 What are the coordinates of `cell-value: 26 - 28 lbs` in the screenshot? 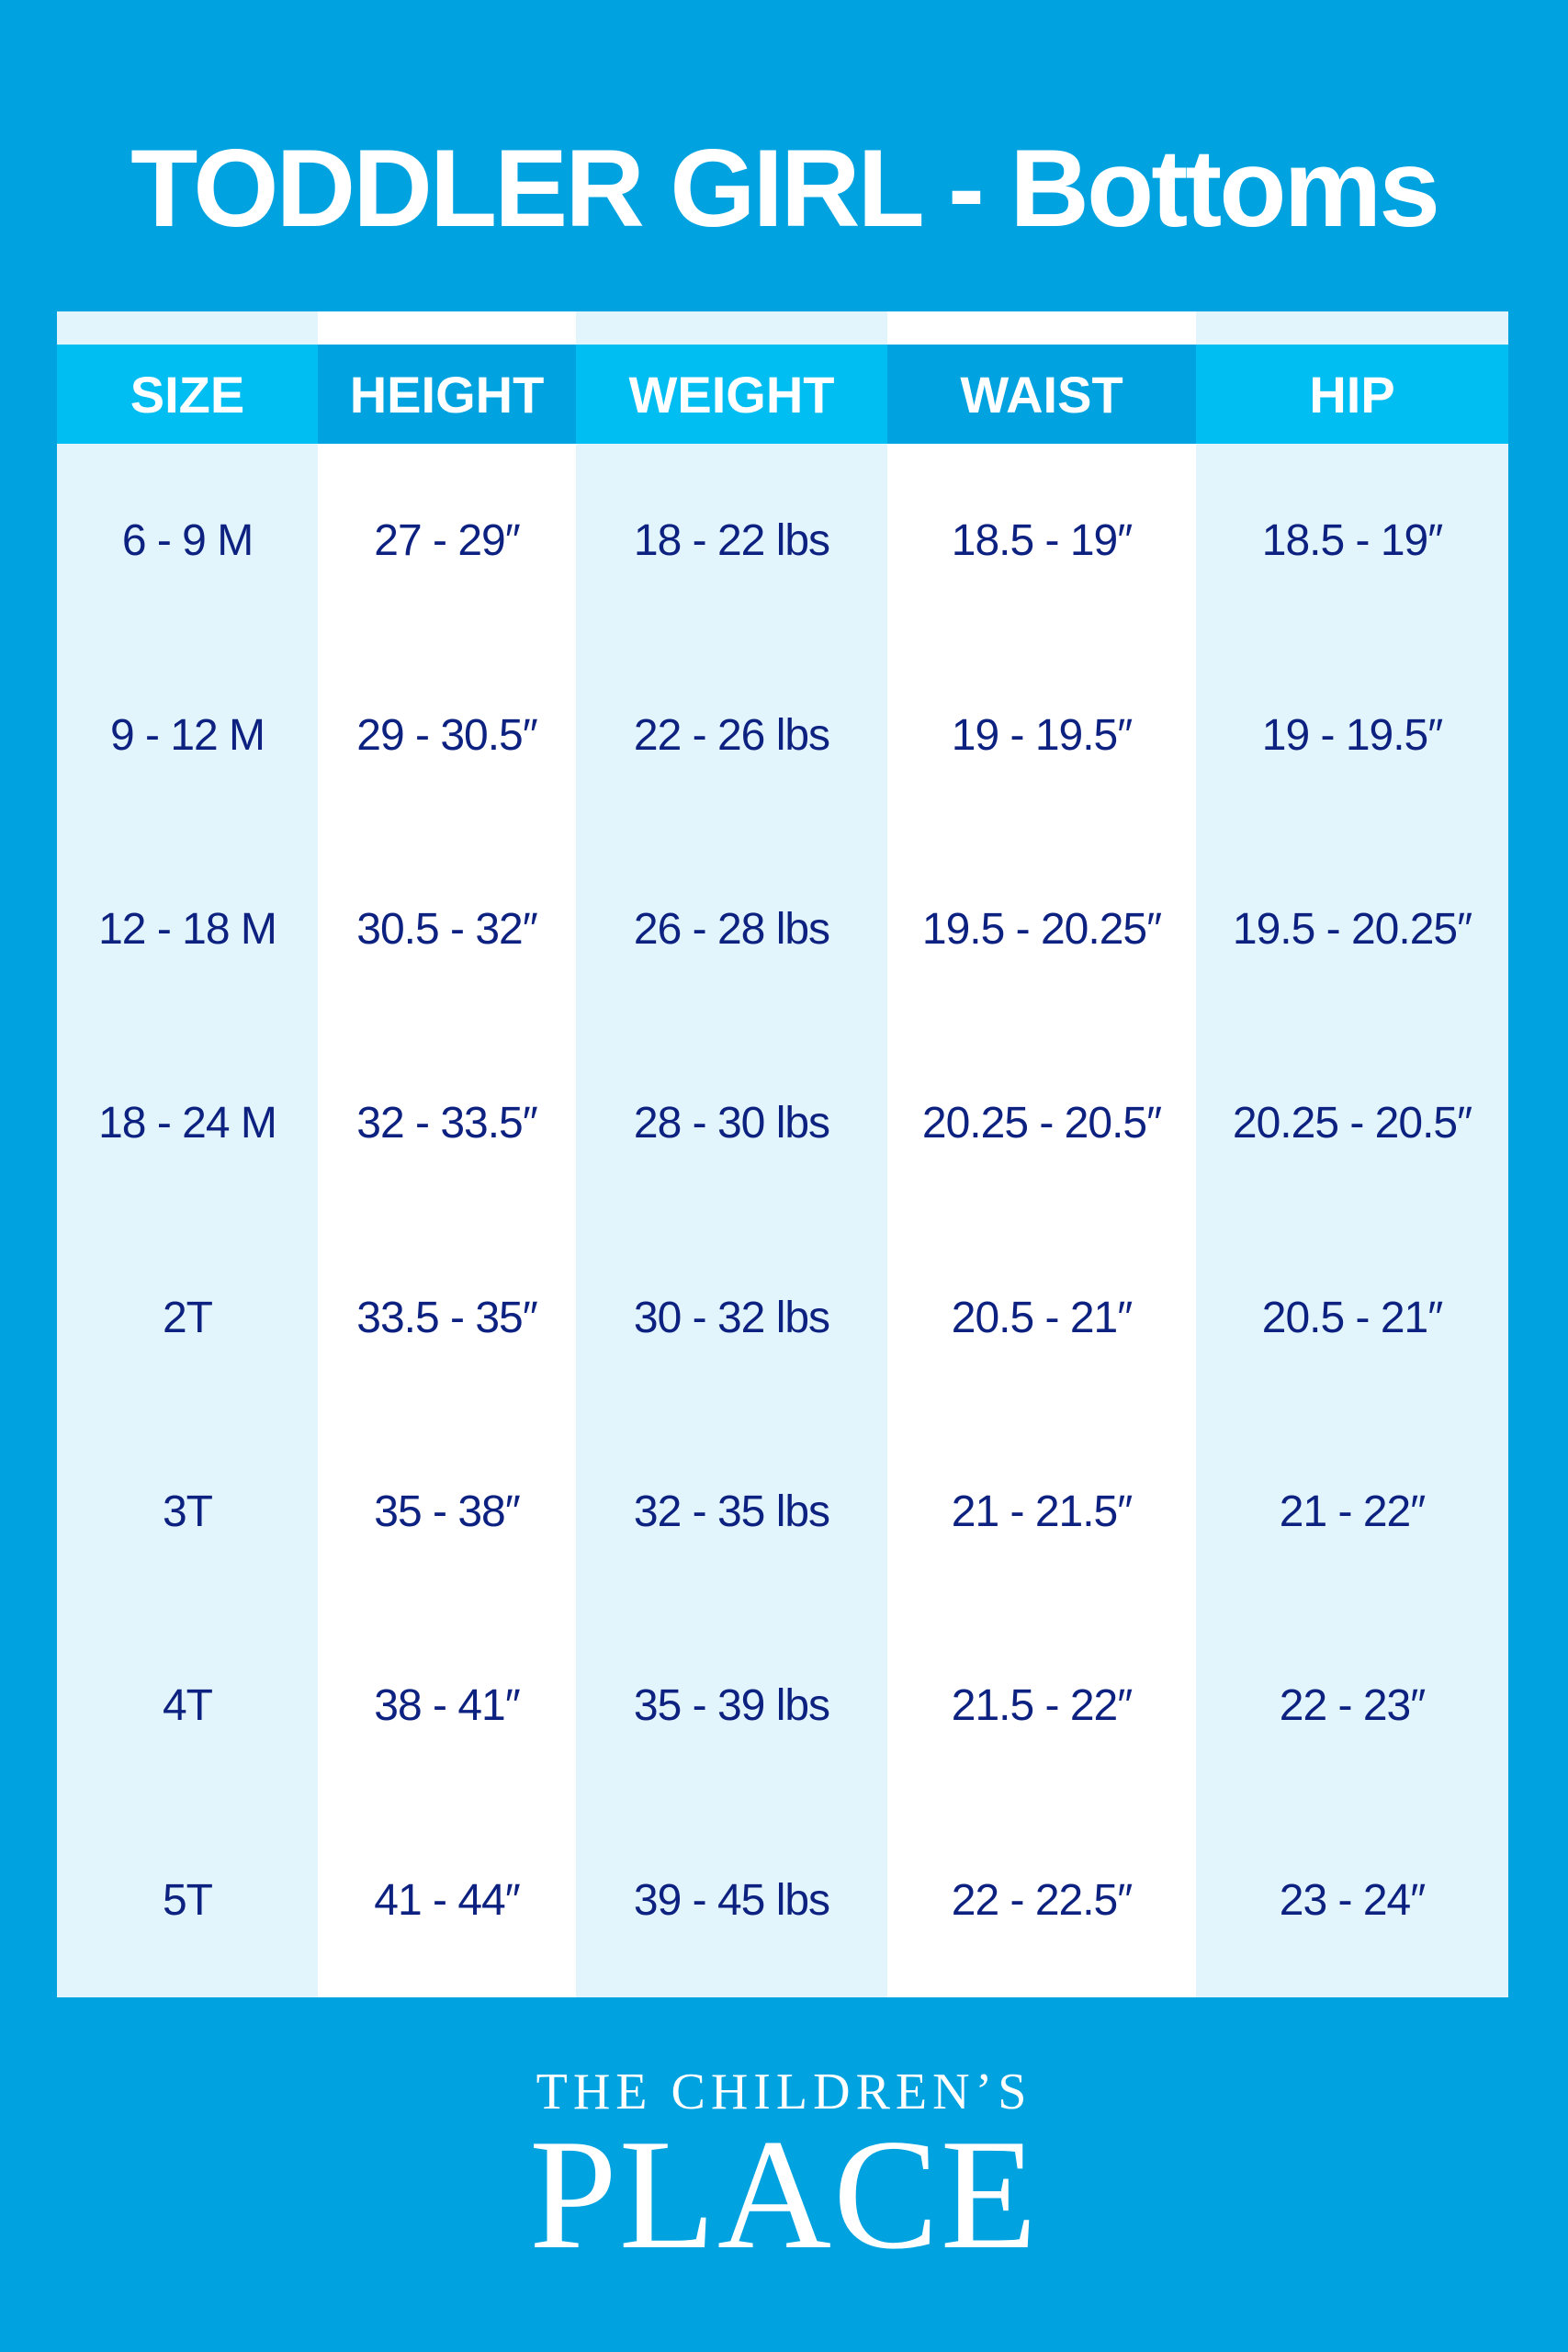 It's located at (732, 929).